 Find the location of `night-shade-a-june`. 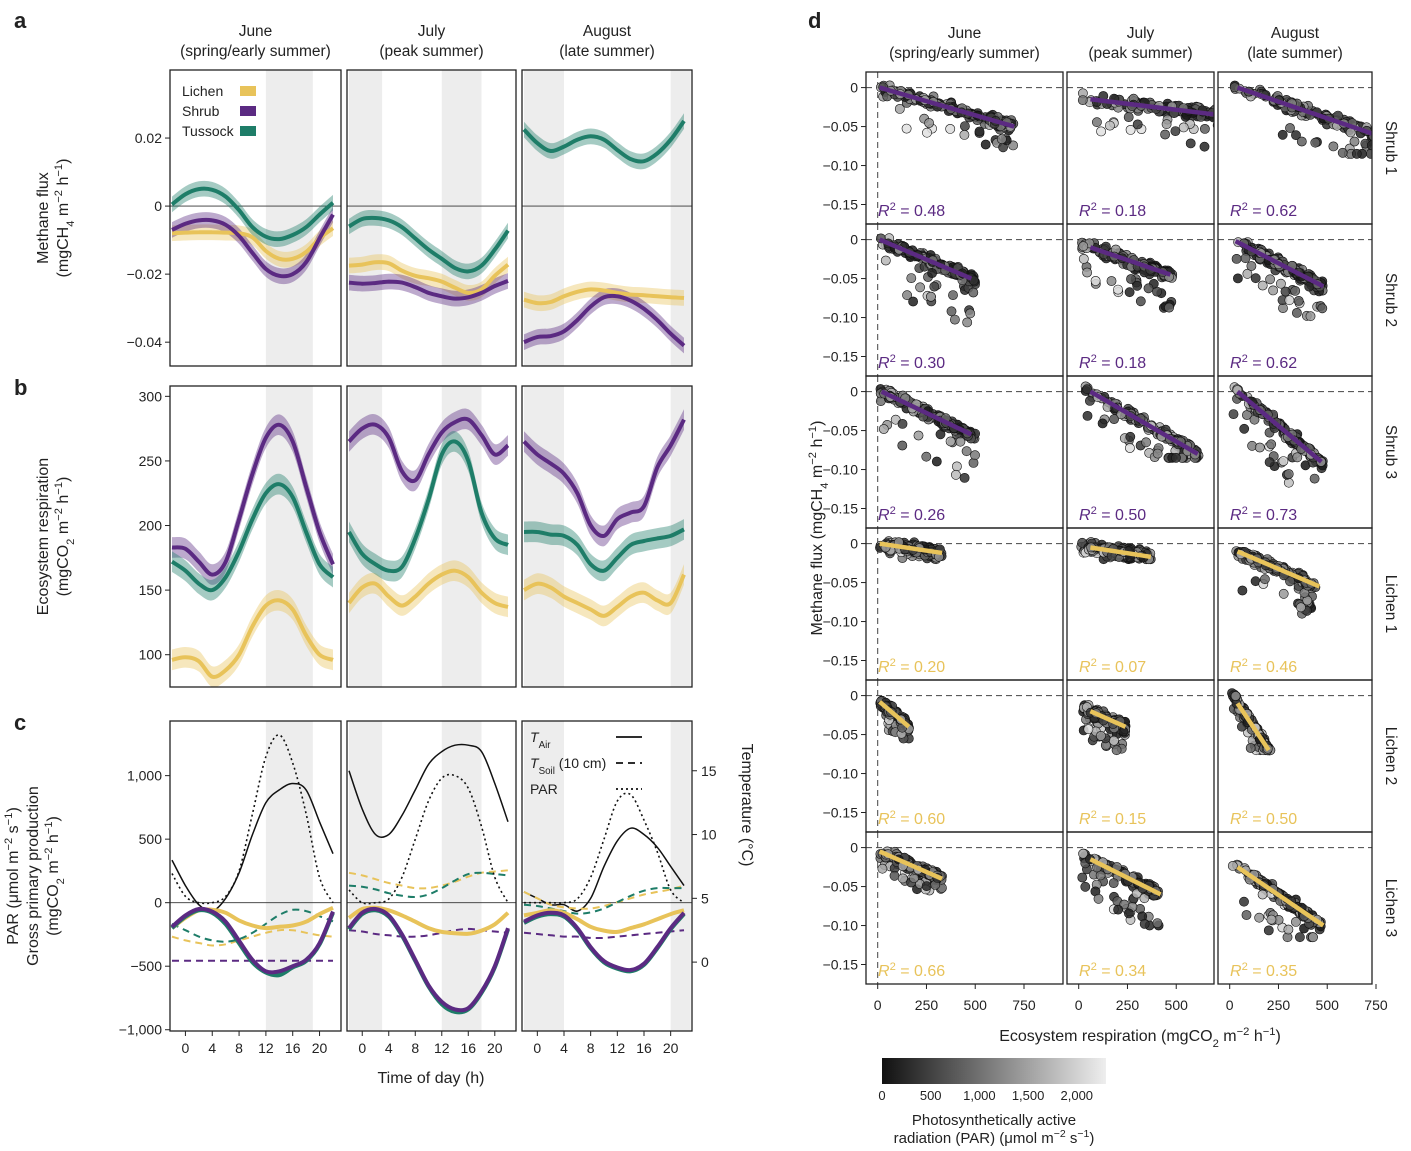

night-shade-a-june is located at coordinates (289, 218).